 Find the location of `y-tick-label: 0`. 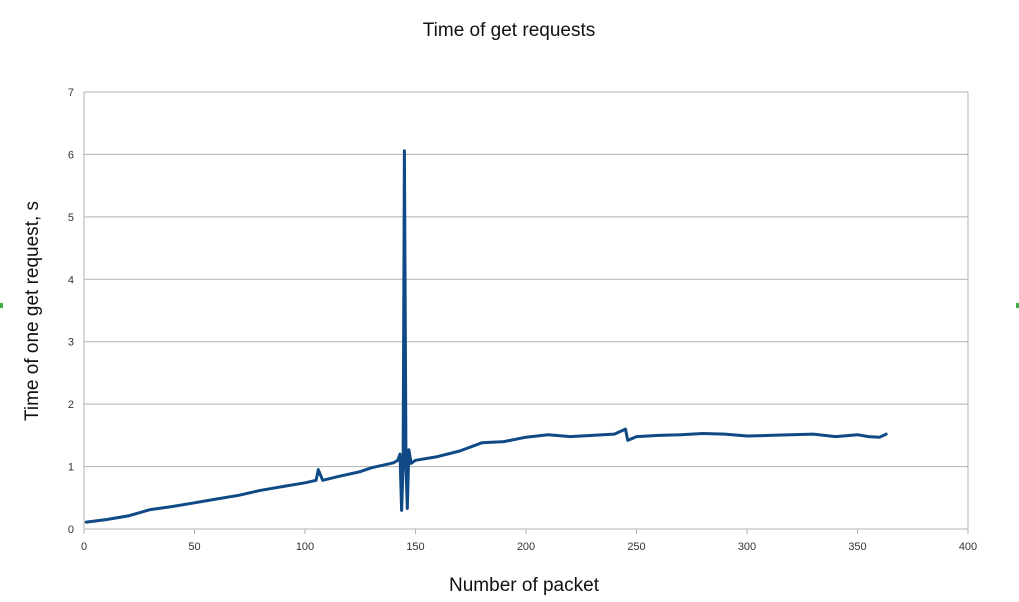

y-tick-label: 0 is located at coordinates (71, 530).